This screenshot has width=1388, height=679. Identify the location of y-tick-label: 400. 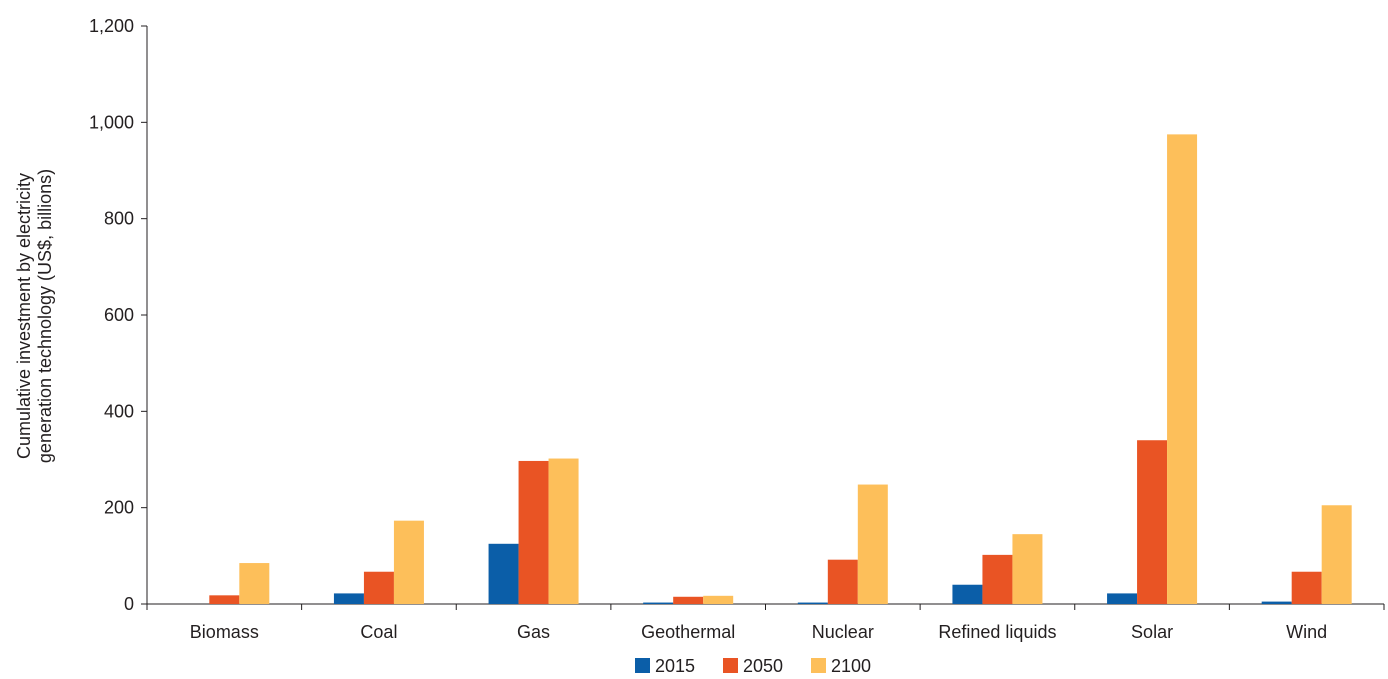
(119, 411).